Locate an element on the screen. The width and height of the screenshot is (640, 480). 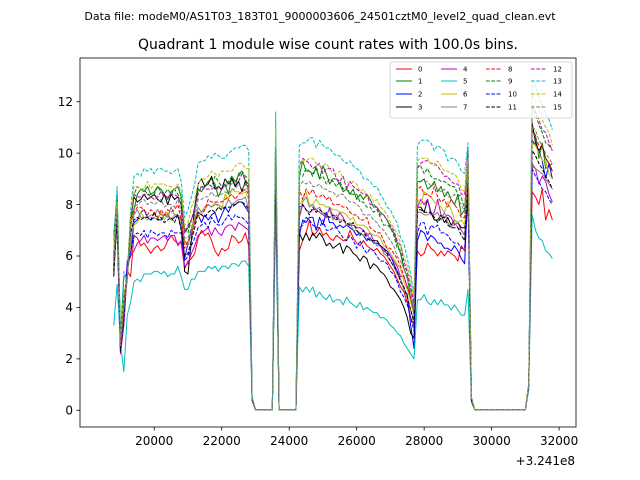
legend-label-12: 12 is located at coordinates (557, 70).